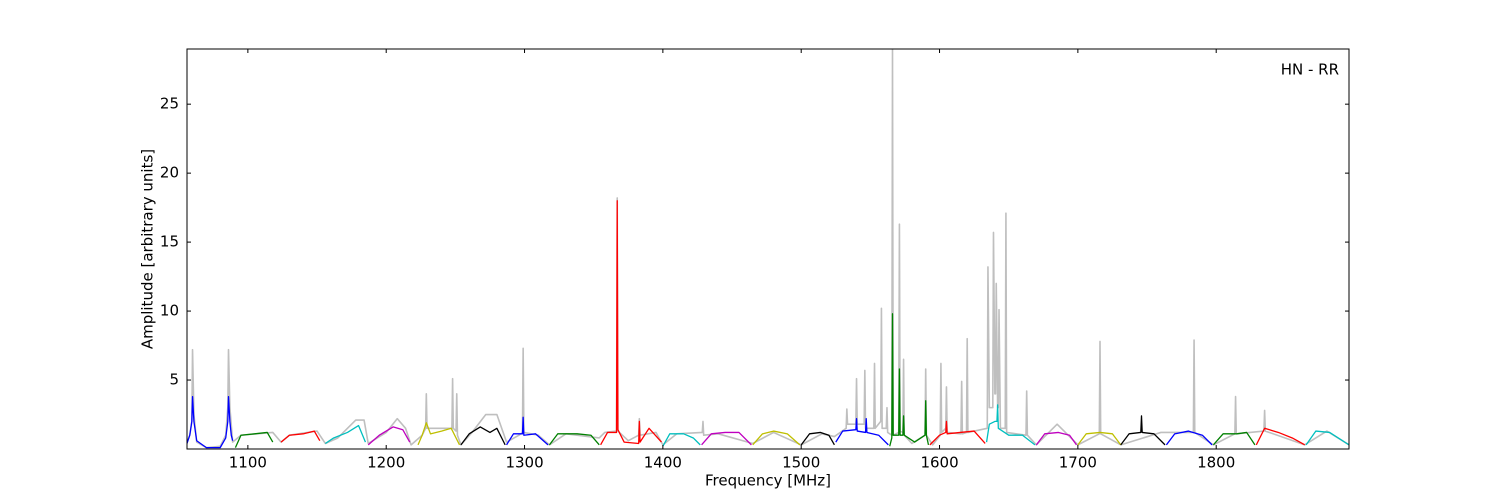 The width and height of the screenshot is (1500, 500). What do you see at coordinates (148, 249) in the screenshot?
I see `y-axis-label: Amplitude [arbitrary units]` at bounding box center [148, 249].